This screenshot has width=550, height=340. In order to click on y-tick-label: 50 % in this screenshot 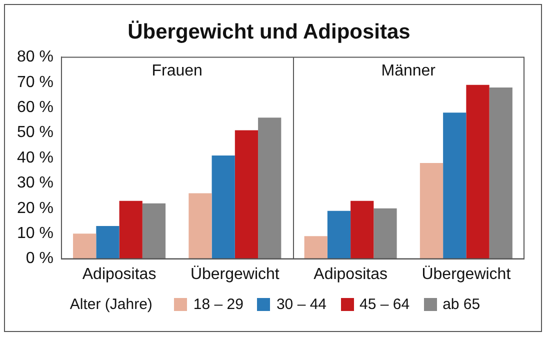, I will do `click(35, 133)`.